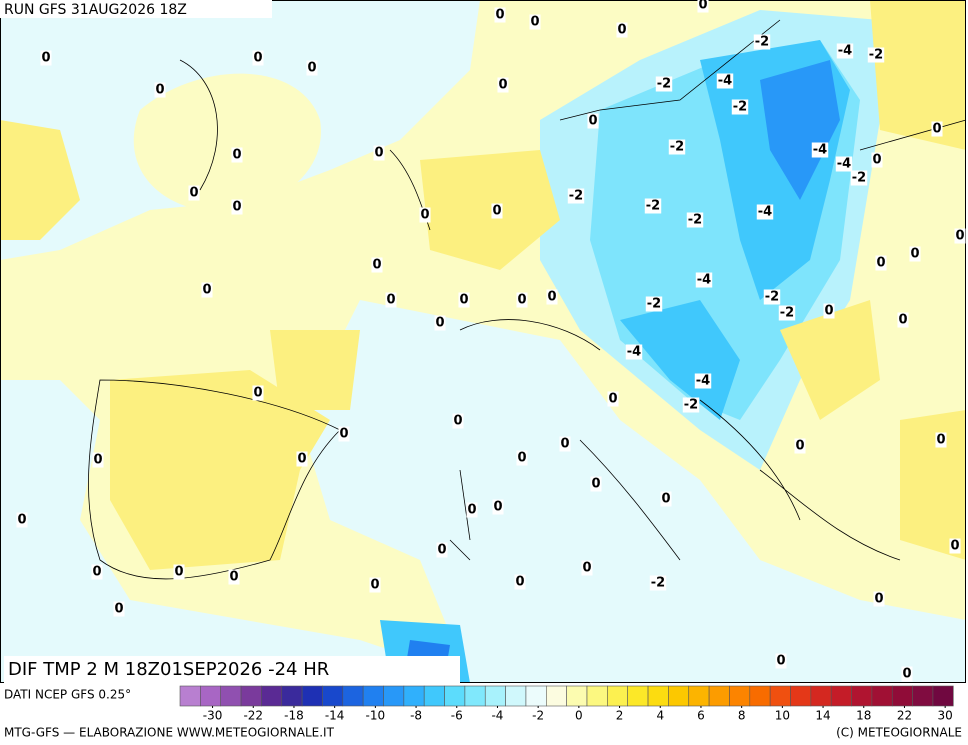 This screenshot has width=968, height=745. Describe the element at coordinates (497, 716) in the screenshot. I see `colorbar-tick-label: -4` at that location.